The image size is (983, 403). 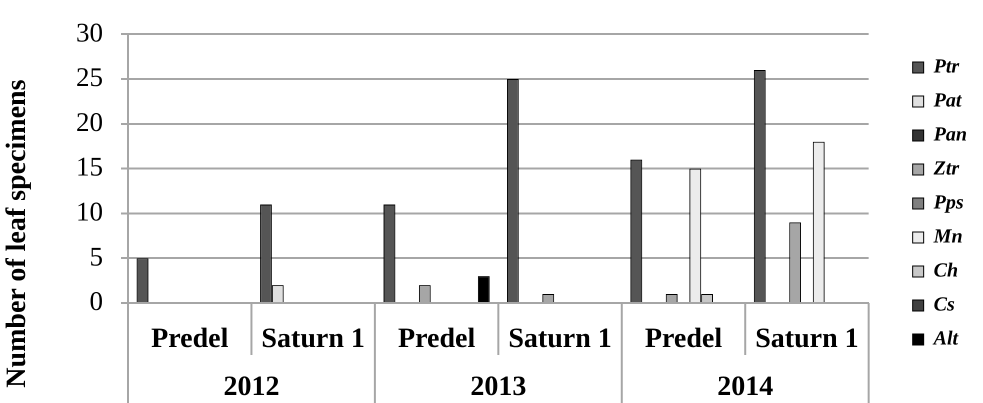 I want to click on legend-label: Pan, so click(x=950, y=135).